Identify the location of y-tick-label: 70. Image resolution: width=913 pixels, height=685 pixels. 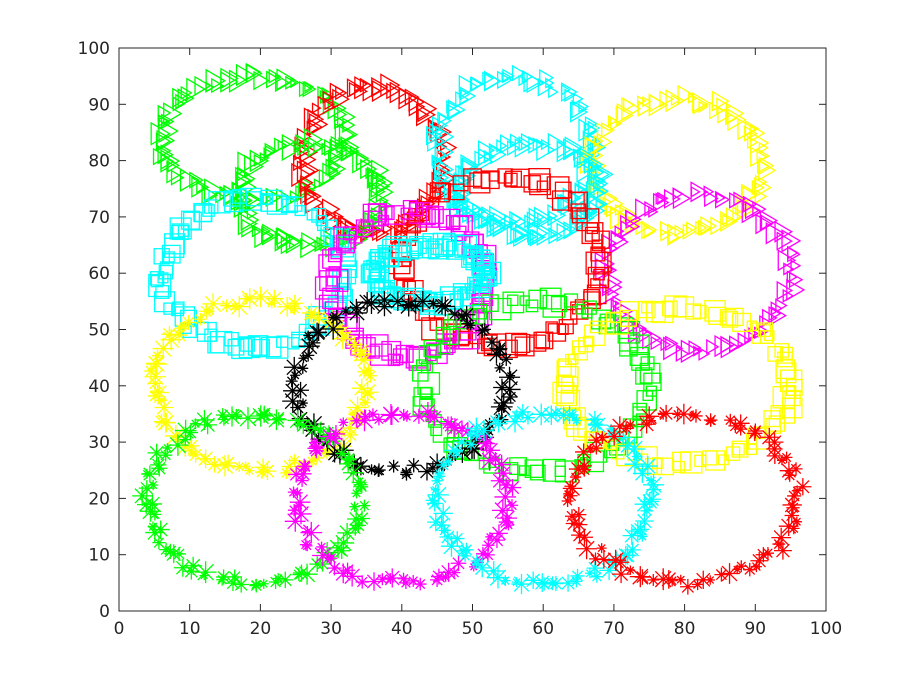
(99, 218).